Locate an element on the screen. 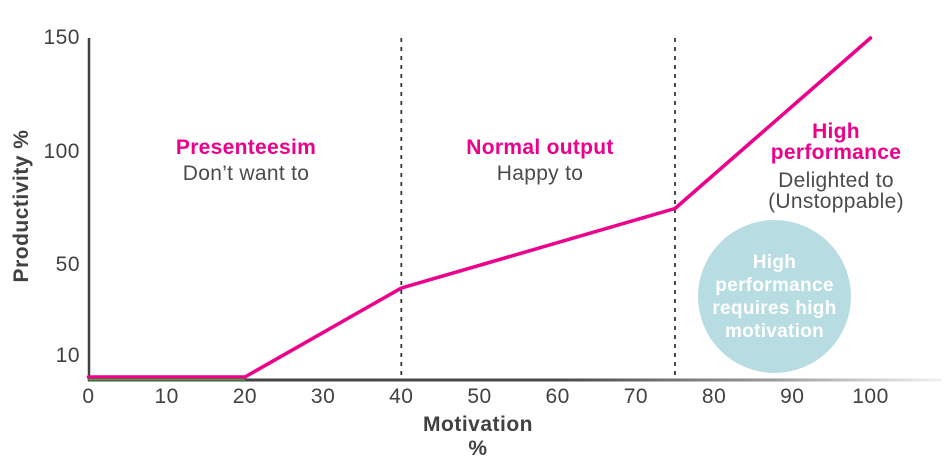 The image size is (948, 458). x-tick-label: 30 is located at coordinates (323, 396).